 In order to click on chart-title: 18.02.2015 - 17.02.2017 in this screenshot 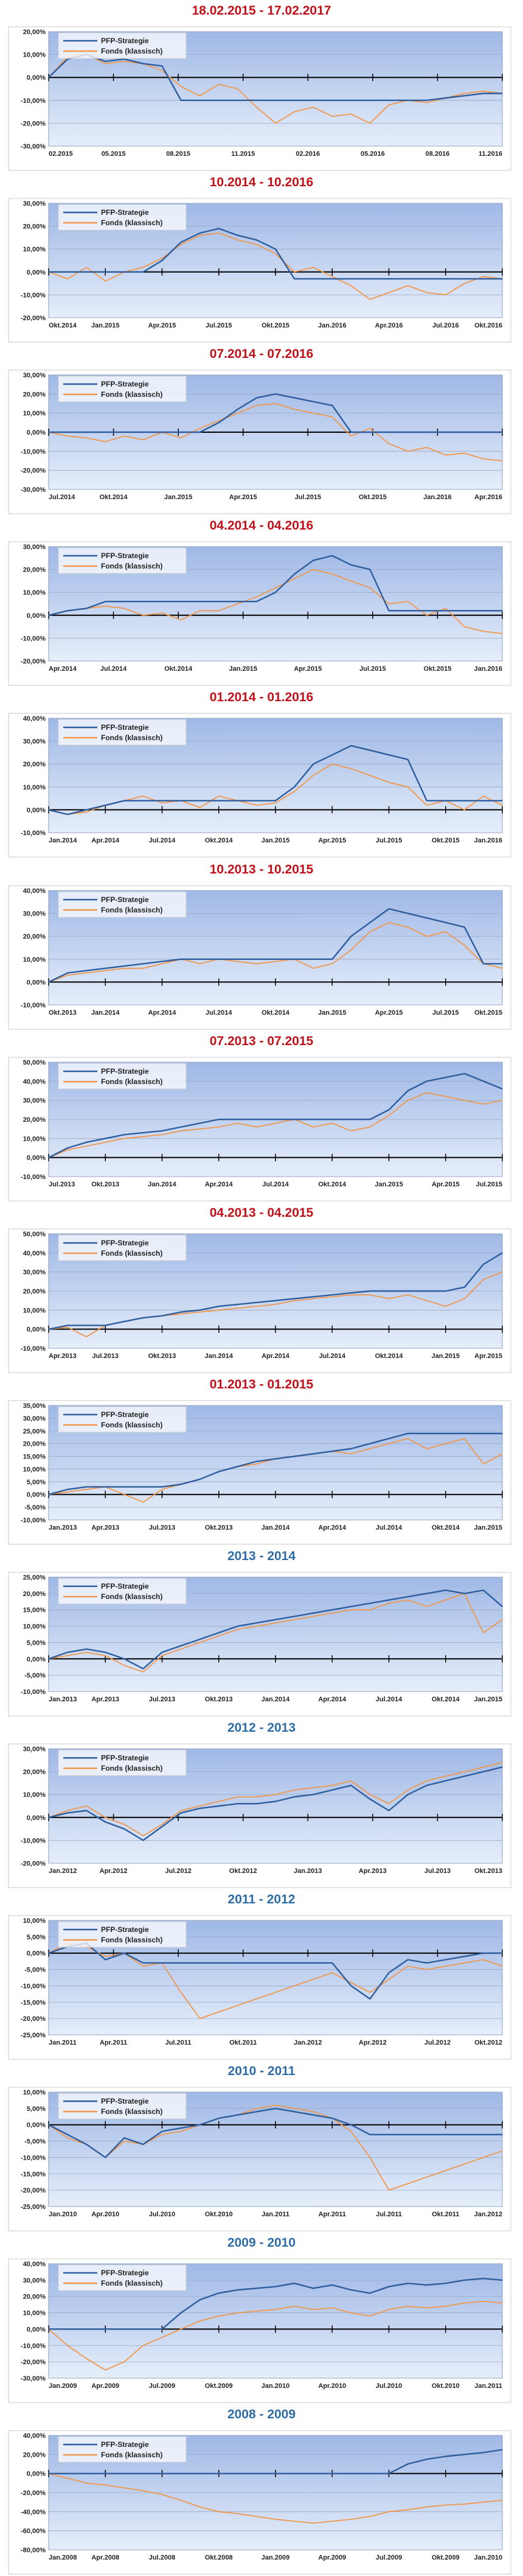, I will do `click(261, 11)`.